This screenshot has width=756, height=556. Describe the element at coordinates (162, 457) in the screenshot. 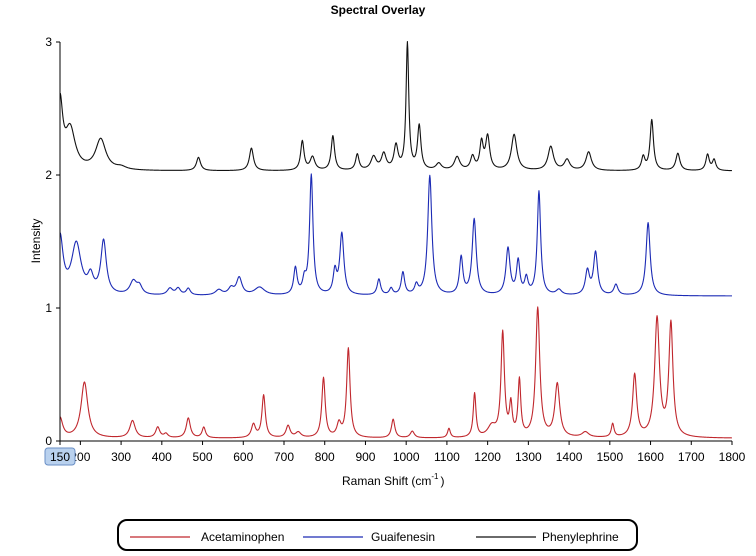

I see `x-tick-label: 400` at that location.